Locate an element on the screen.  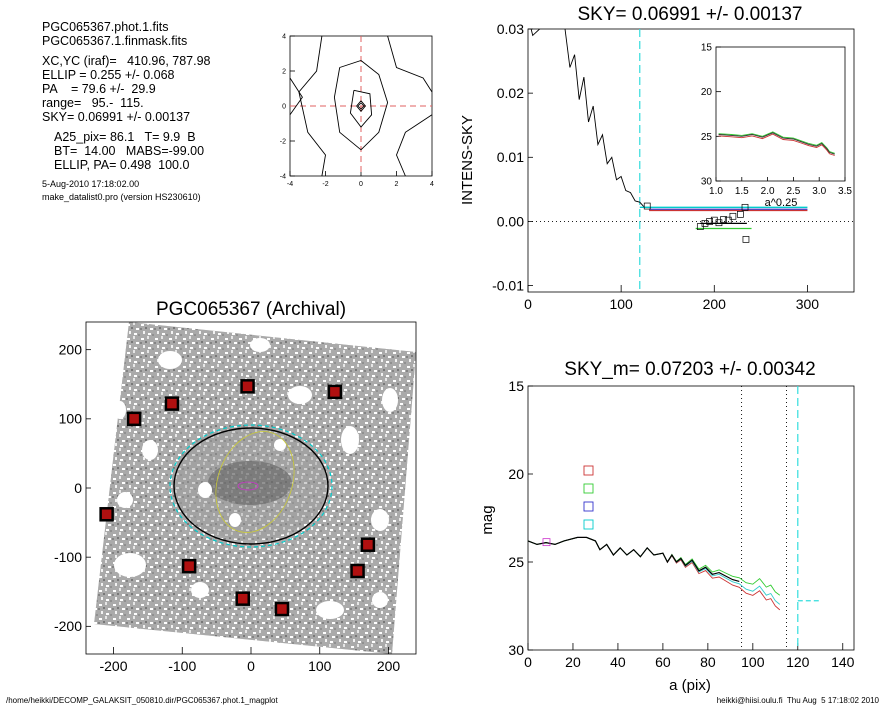
inset-y-tick-label: 25 is located at coordinates (707, 137).